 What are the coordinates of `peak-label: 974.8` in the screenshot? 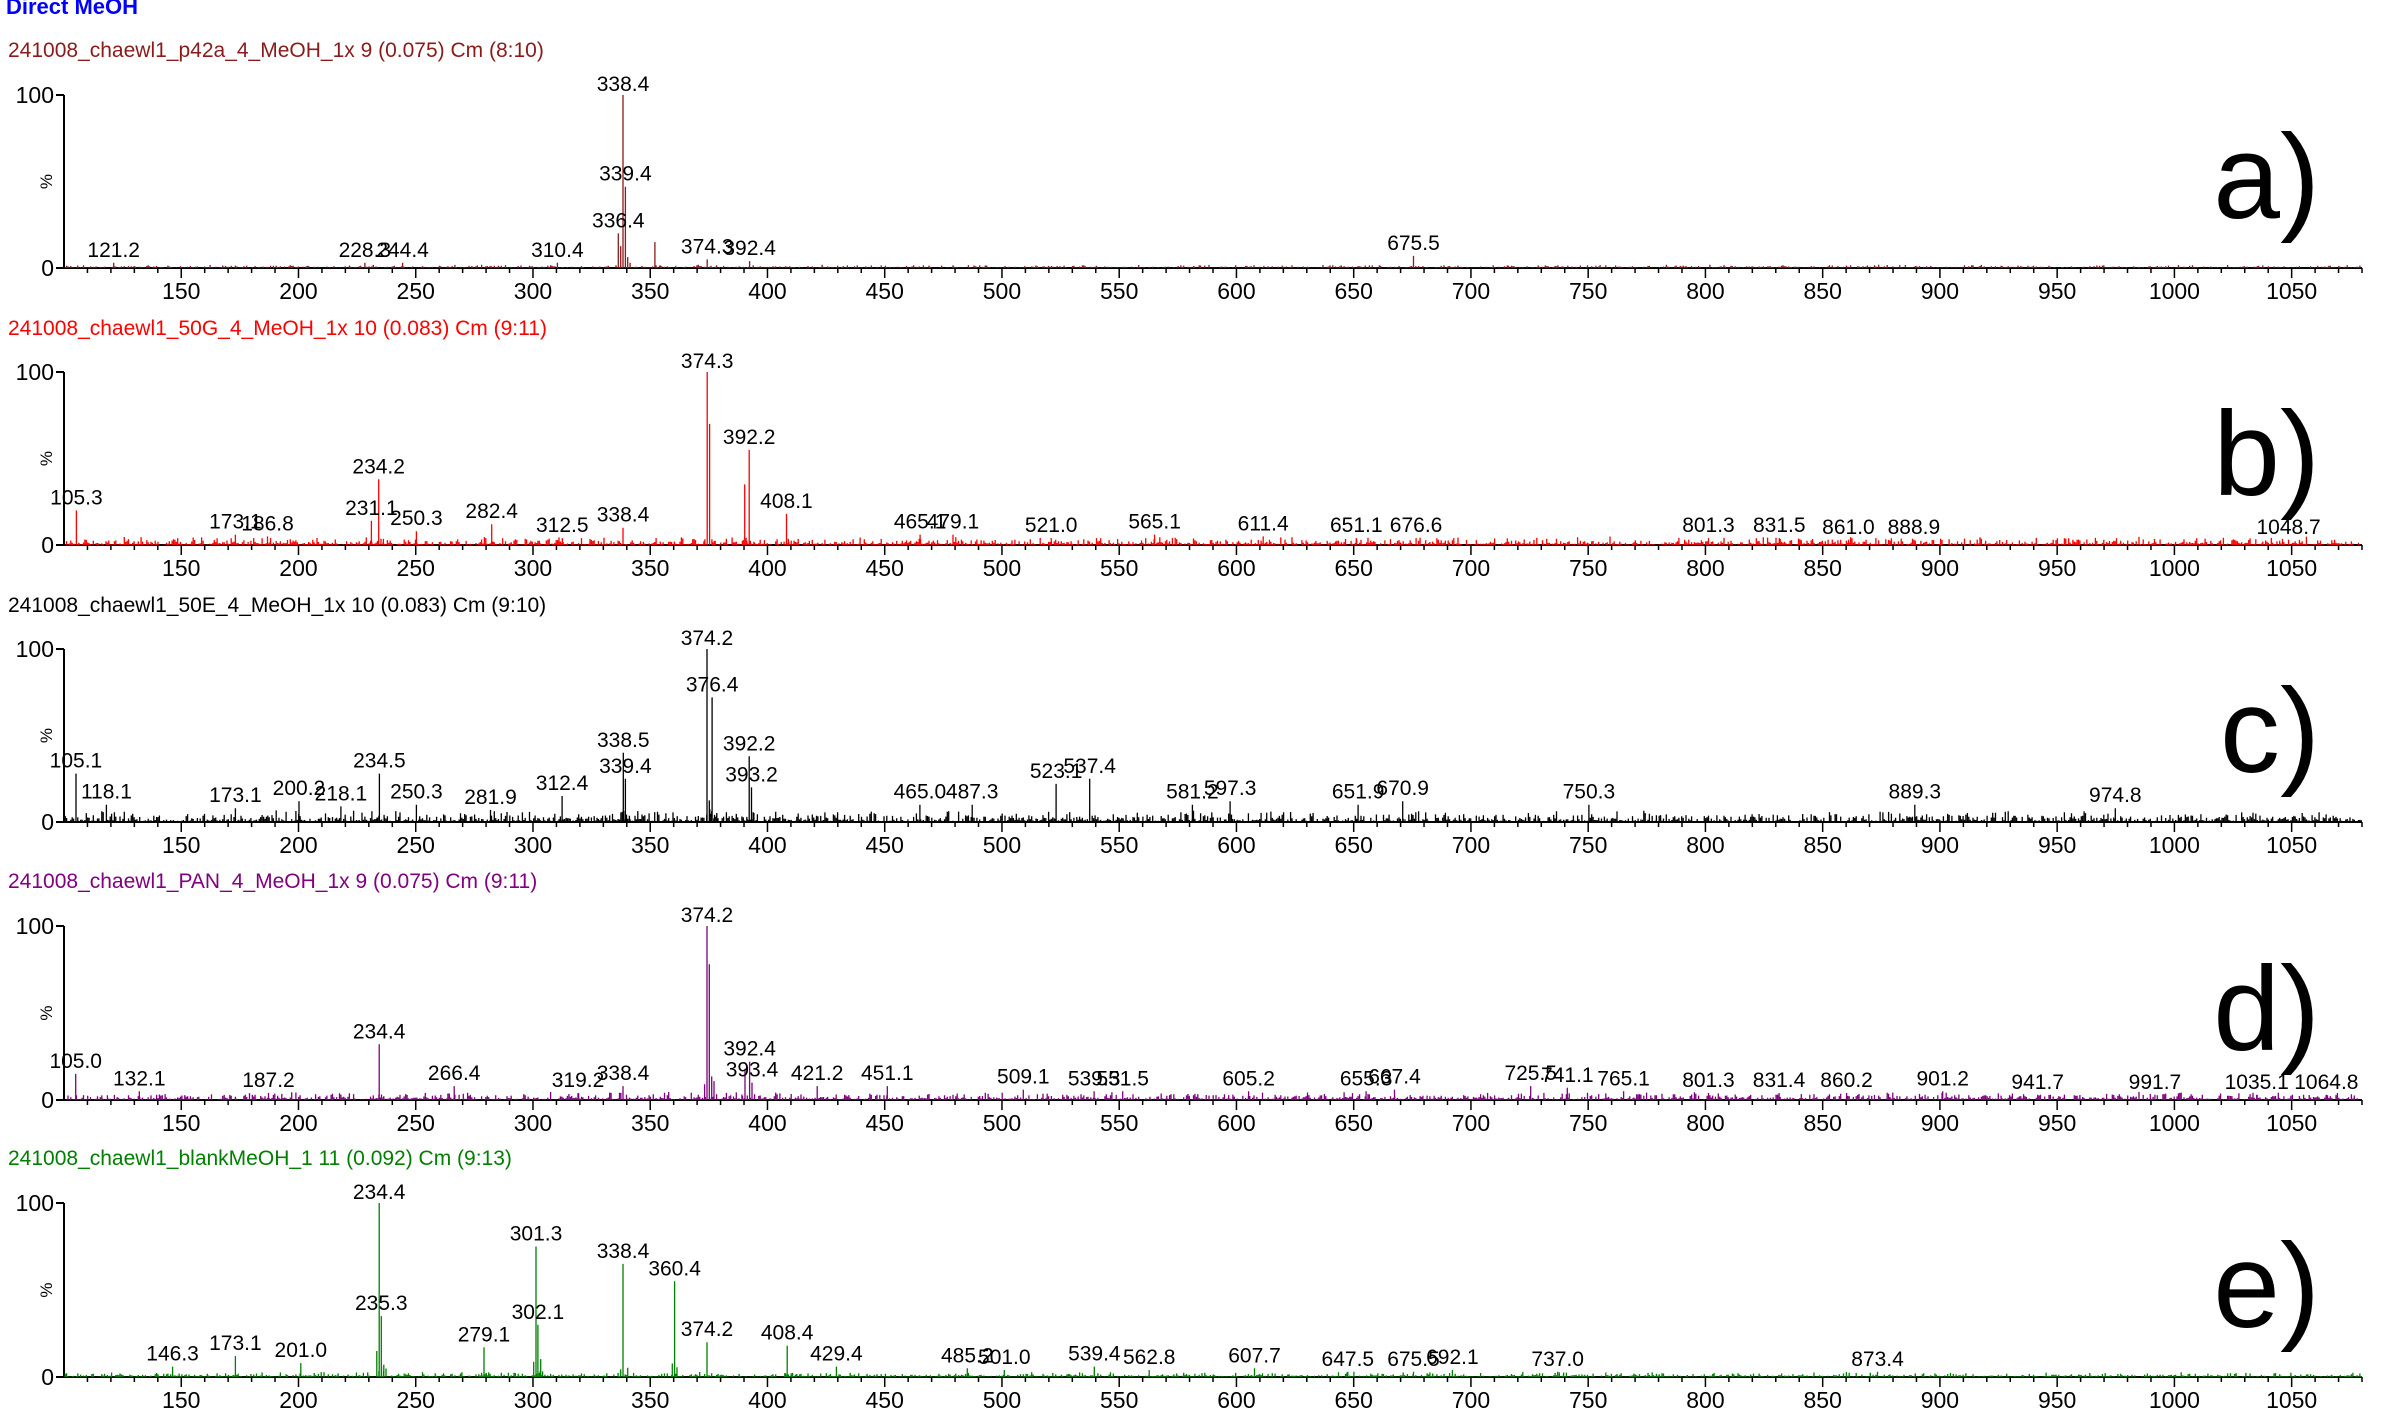 It's located at (2115, 795).